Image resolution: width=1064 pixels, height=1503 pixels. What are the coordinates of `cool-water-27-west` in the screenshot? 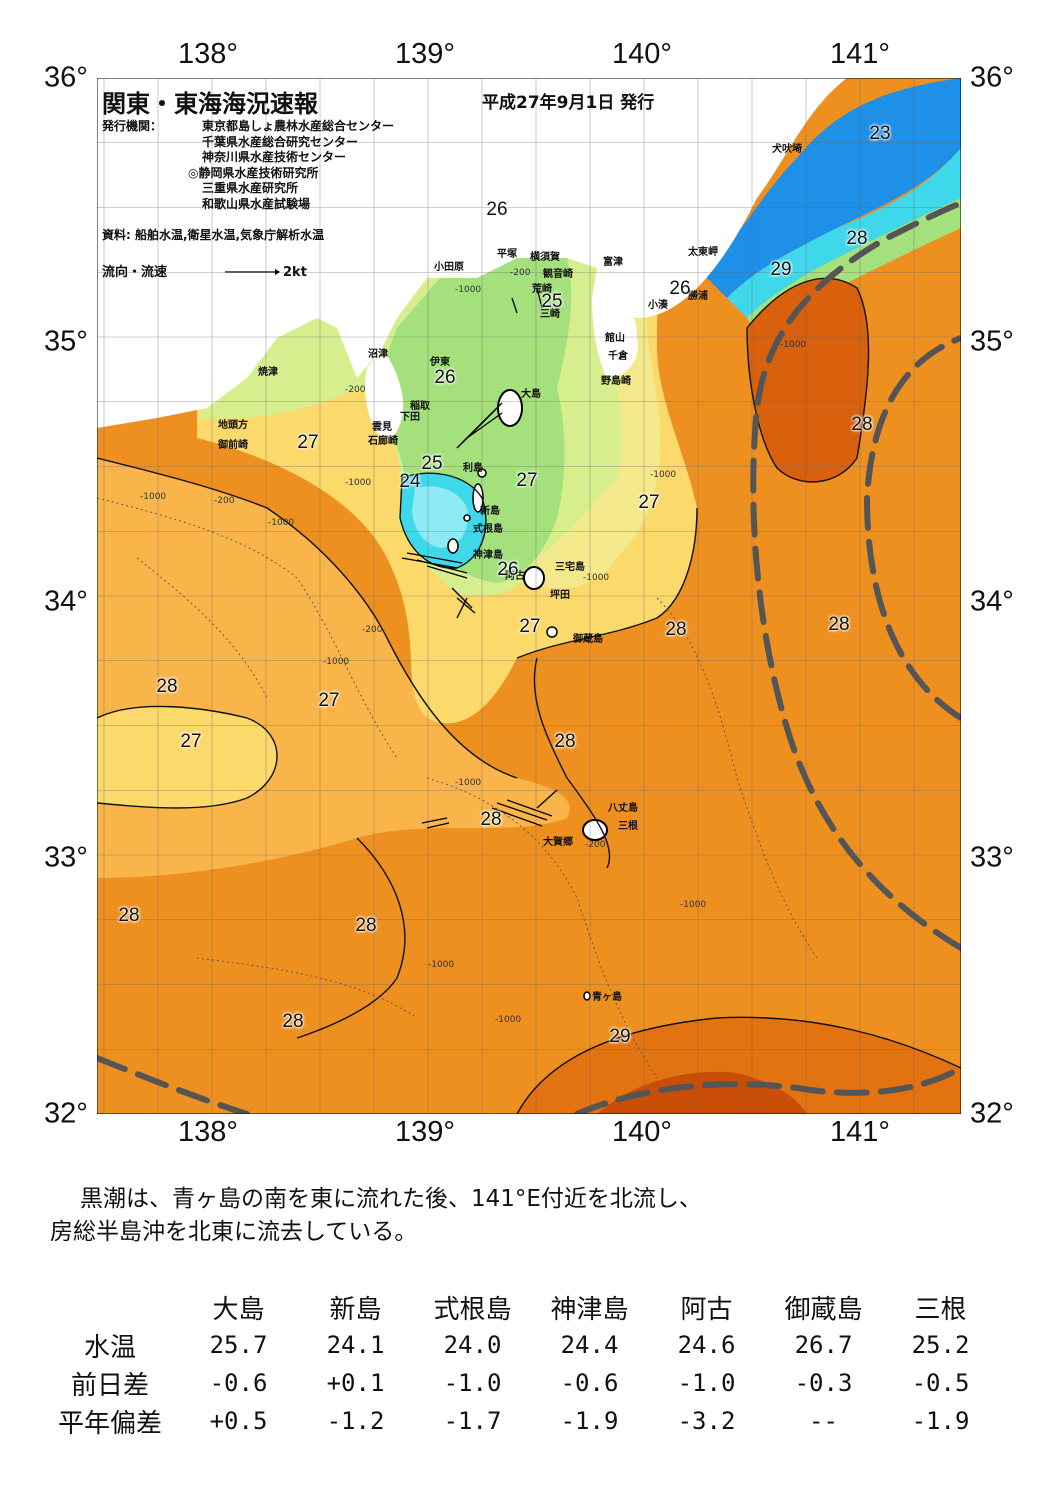 It's located at (187, 757).